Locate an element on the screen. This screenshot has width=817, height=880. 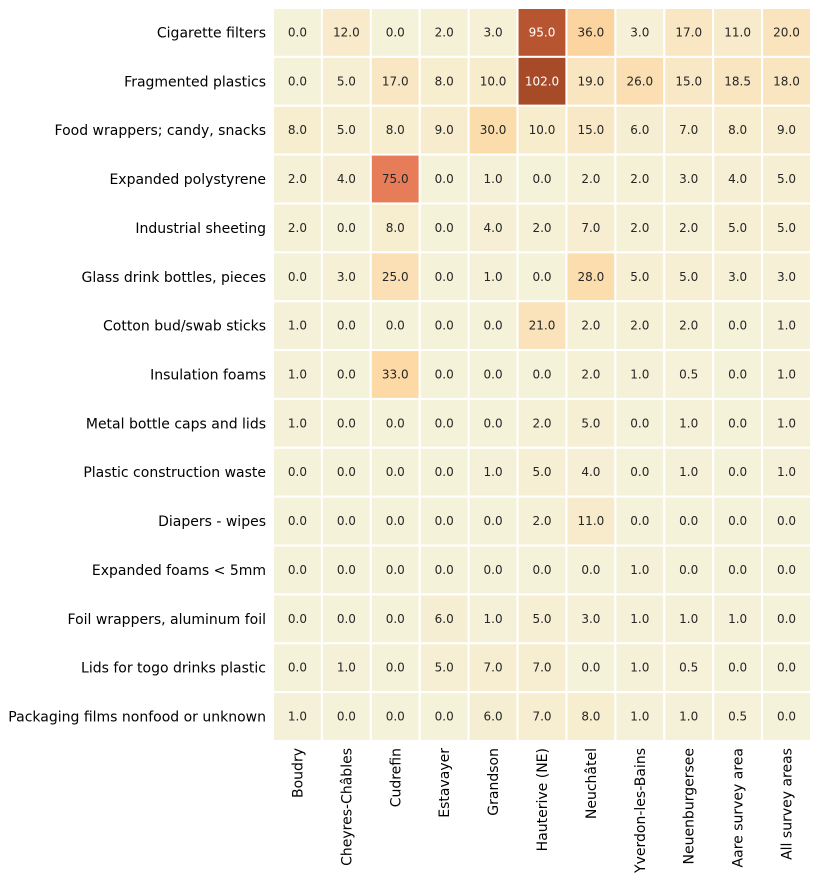
cell-value-label: 102.0 is located at coordinates (542, 81).